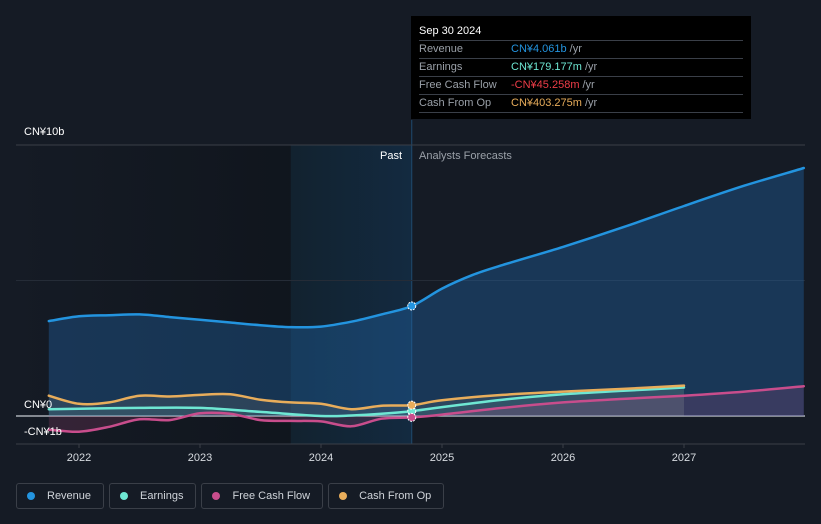 This screenshot has height=524, width=821. What do you see at coordinates (442, 458) in the screenshot?
I see `x-tick-label: 2025` at bounding box center [442, 458].